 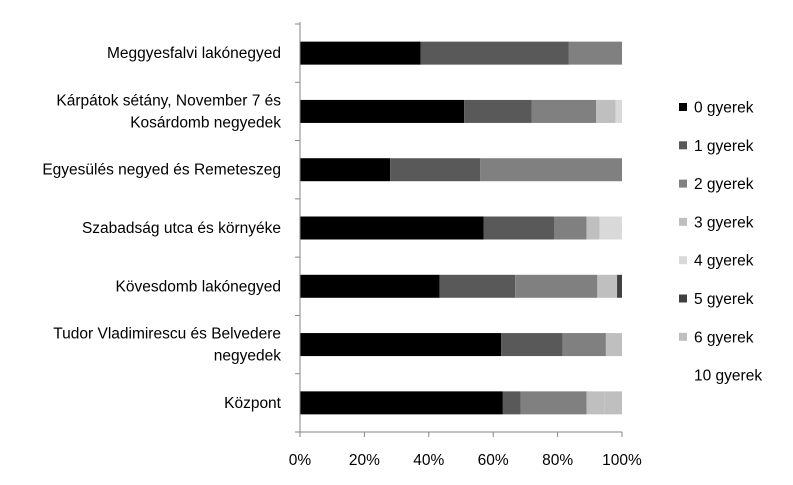 What do you see at coordinates (557, 460) in the screenshot?
I see `x-tick-label: 80%` at bounding box center [557, 460].